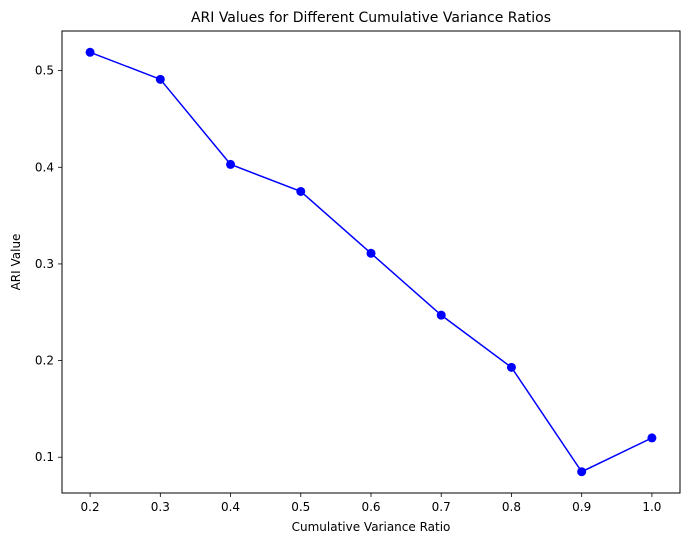  I want to click on x-tick-label: 0.7, so click(441, 507).